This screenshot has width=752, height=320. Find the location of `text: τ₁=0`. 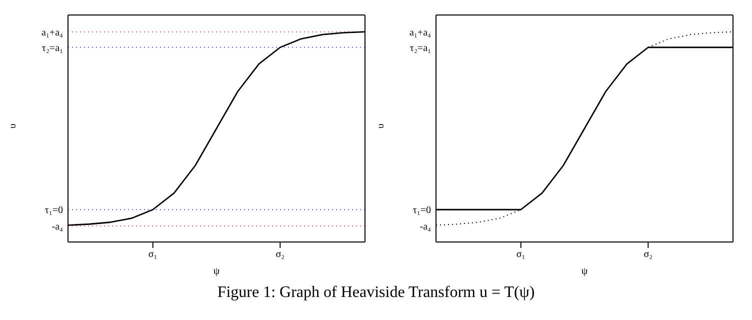

text: τ₁=0 is located at coordinates (421, 210).